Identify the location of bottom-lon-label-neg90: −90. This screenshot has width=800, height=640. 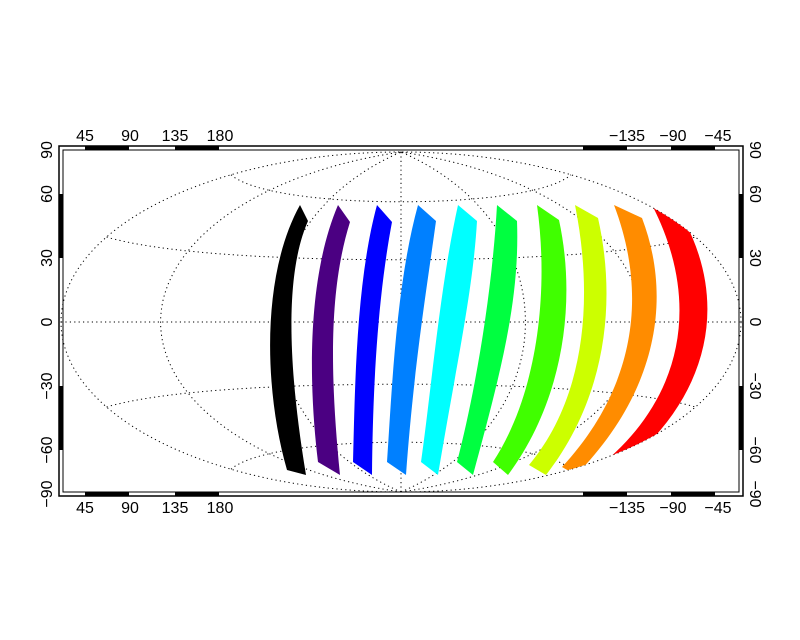
(672, 508).